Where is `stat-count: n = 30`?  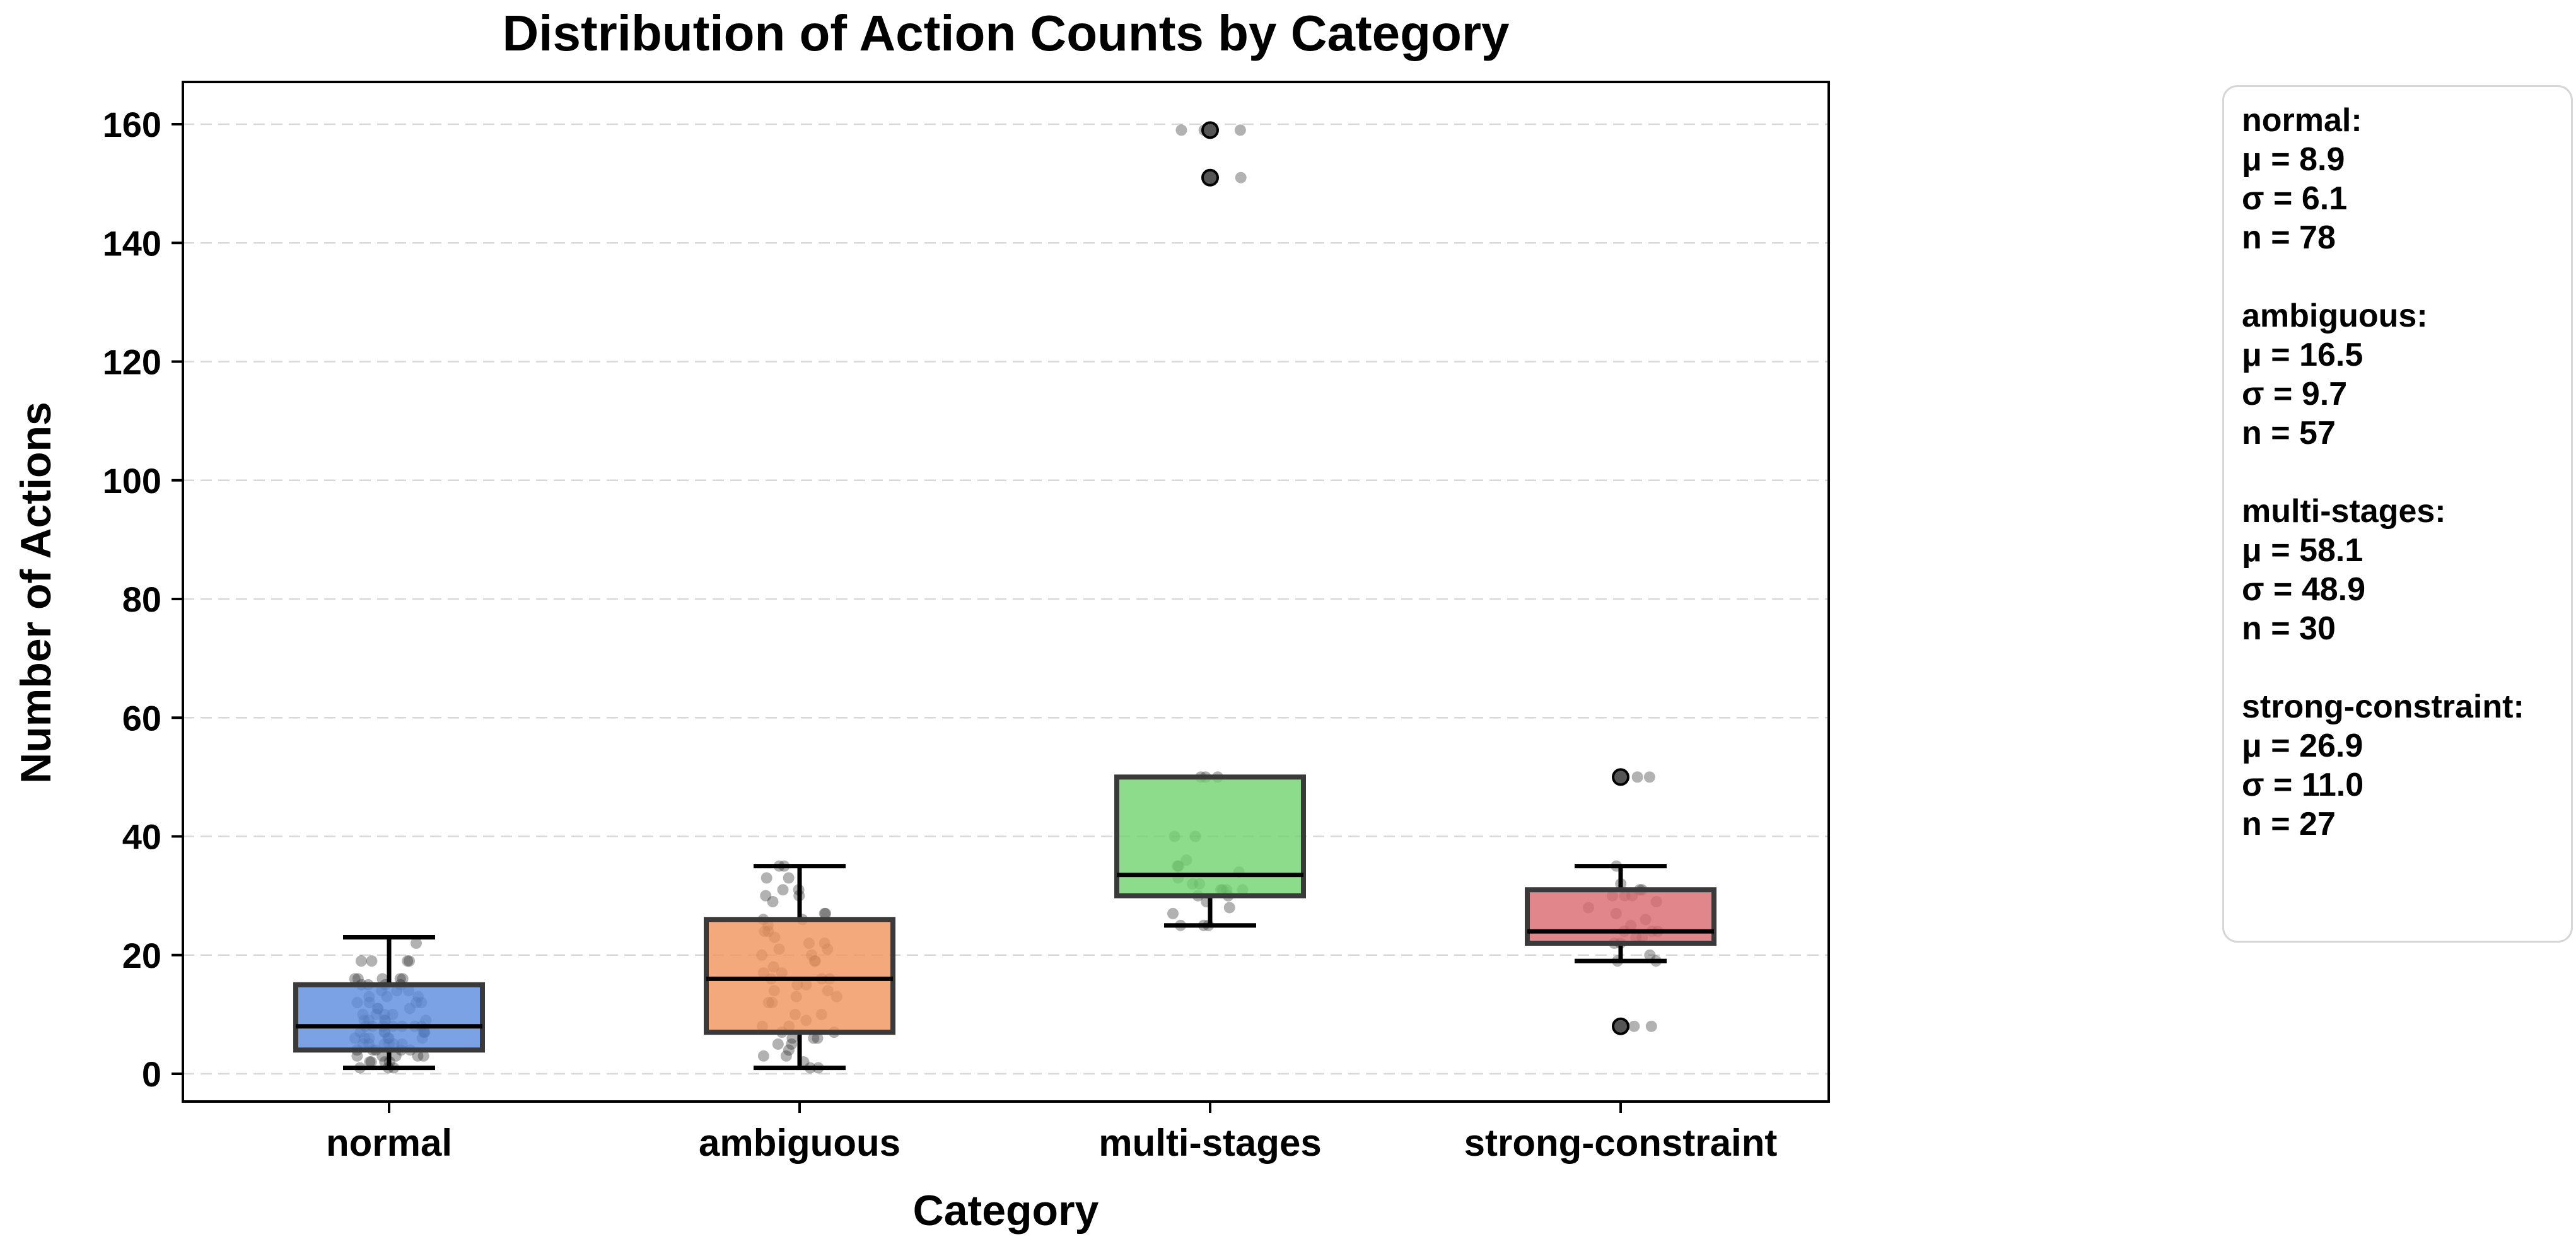 stat-count: n = 30 is located at coordinates (2289, 628).